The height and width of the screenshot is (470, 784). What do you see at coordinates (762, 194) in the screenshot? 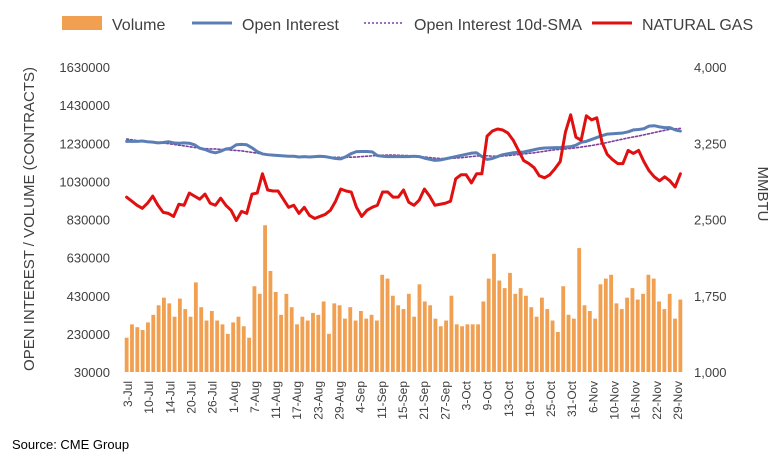
I see `y-axis-right-label: MMBTU` at bounding box center [762, 194].